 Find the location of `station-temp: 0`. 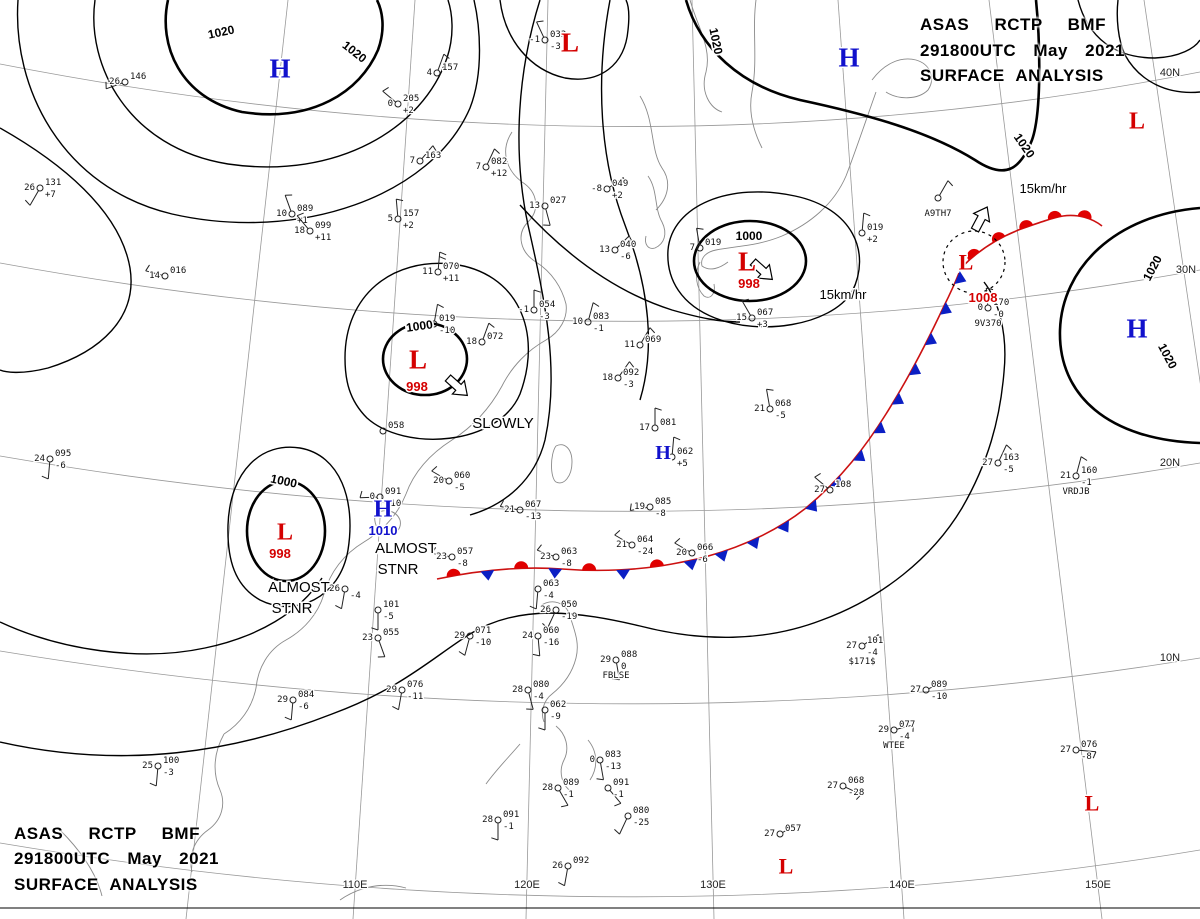

station-temp: 0 is located at coordinates (980, 308).